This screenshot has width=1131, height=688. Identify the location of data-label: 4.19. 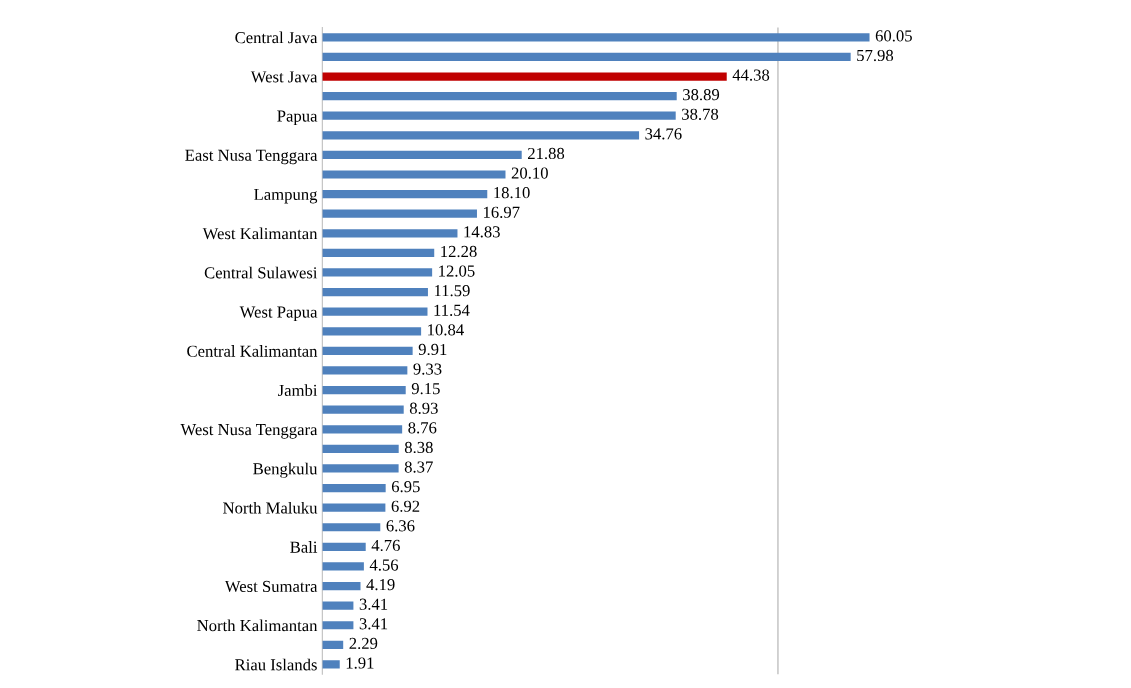
(380, 585).